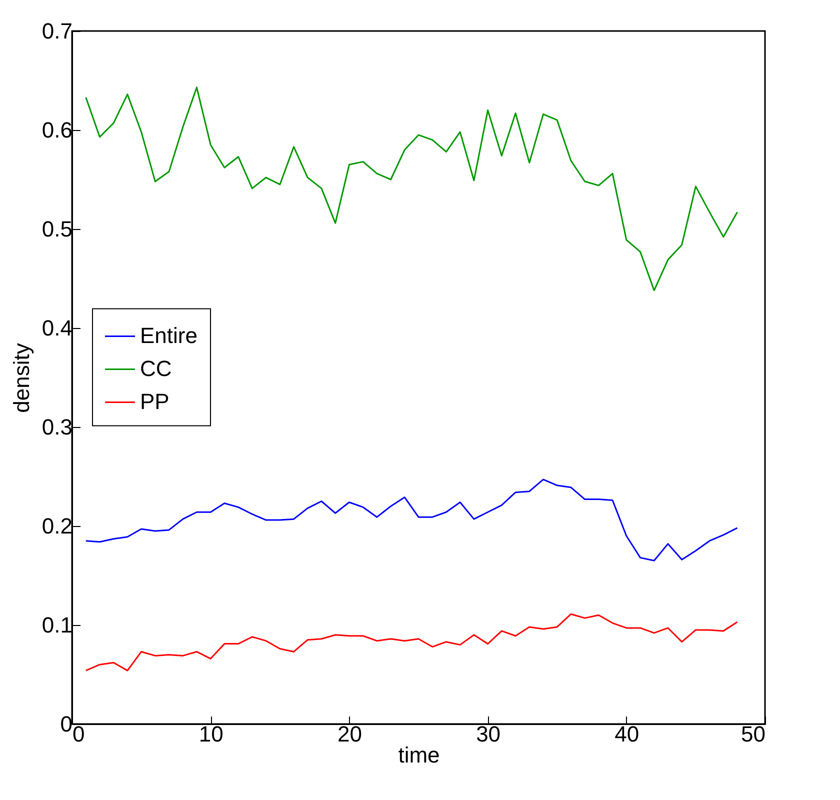 This screenshot has height=800, width=840. What do you see at coordinates (57, 526) in the screenshot?
I see `y-tick-label: 0.2` at bounding box center [57, 526].